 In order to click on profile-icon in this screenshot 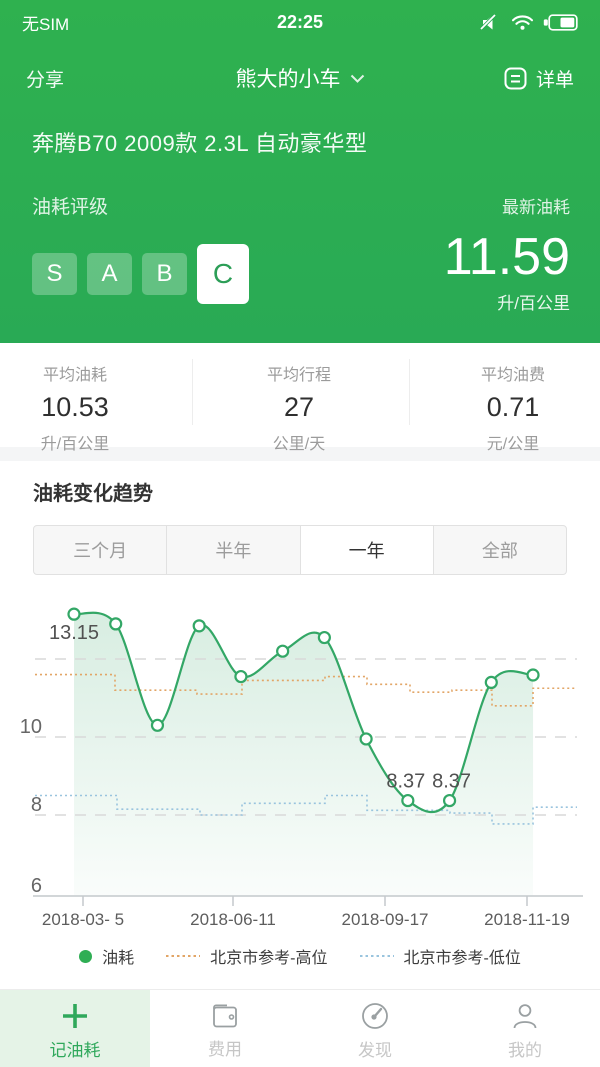, I will do `click(525, 1015)`.